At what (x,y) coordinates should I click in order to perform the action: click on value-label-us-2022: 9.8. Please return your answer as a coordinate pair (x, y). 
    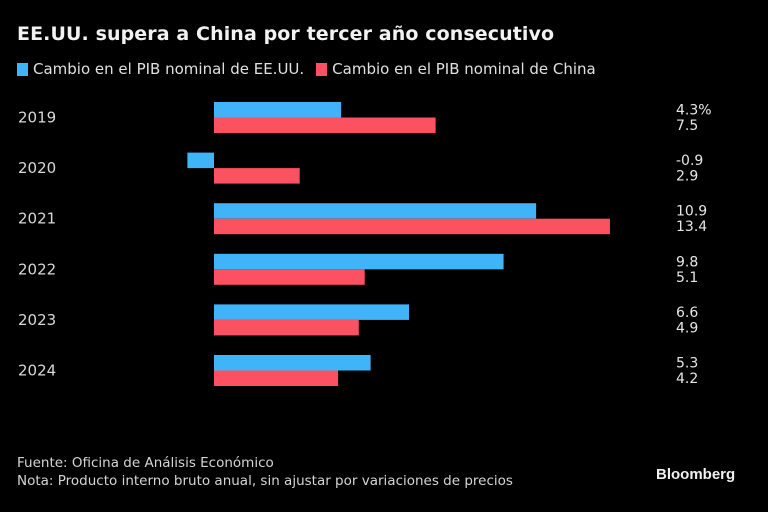
    Looking at the image, I should click on (687, 262).